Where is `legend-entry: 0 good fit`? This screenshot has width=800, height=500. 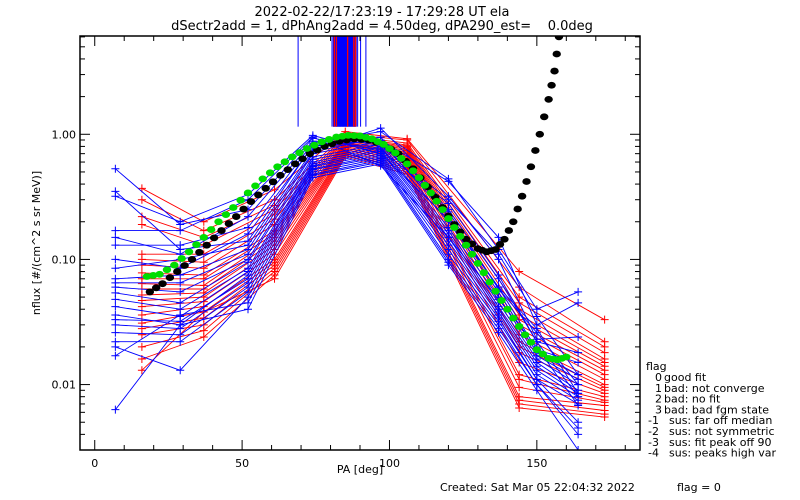
legend-entry: 0 good fit is located at coordinates (681, 377).